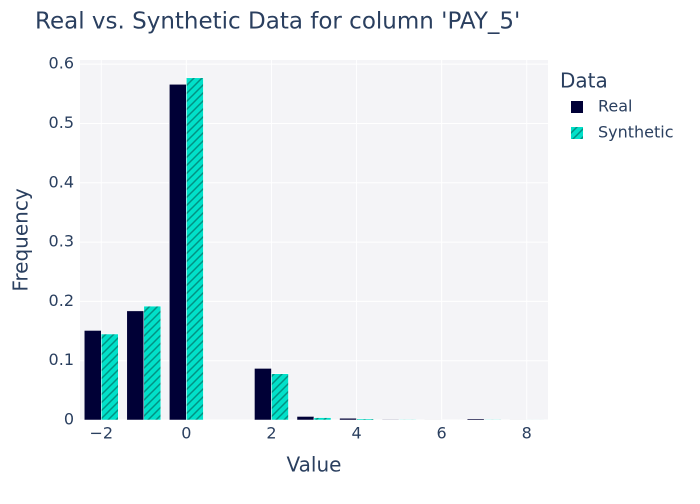  Describe the element at coordinates (61, 181) in the screenshot. I see `y-tick-label: 0.4` at that location.